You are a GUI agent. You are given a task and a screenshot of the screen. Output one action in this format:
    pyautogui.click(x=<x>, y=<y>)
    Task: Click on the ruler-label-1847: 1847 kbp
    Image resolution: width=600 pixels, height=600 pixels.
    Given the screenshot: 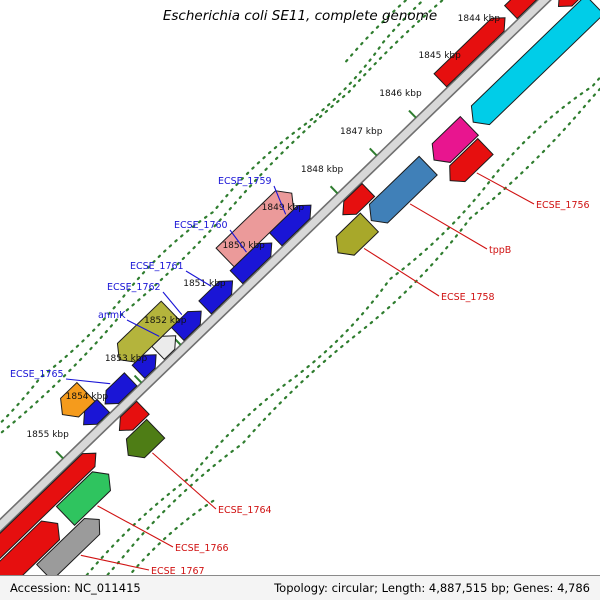 What is the action you would take?
    pyautogui.click(x=361, y=132)
    